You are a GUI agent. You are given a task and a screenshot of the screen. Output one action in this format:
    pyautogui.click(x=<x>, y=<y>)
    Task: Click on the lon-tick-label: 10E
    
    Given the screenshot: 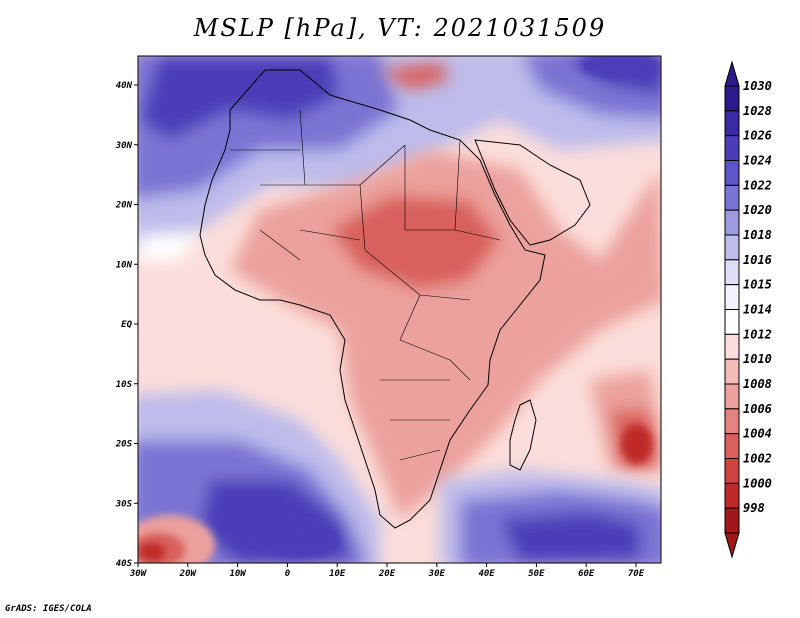 What is the action you would take?
    pyautogui.click(x=337, y=574)
    